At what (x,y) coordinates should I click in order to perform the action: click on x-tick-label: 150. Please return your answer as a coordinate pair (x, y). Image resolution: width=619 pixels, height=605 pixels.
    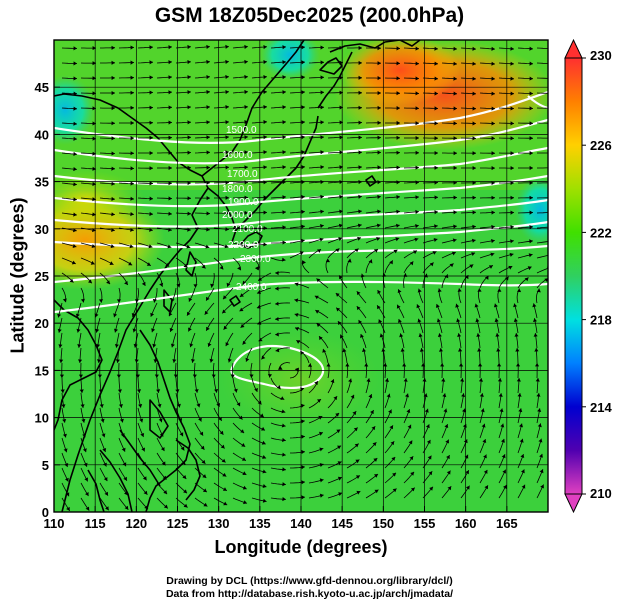
    Looking at the image, I should click on (383, 523).